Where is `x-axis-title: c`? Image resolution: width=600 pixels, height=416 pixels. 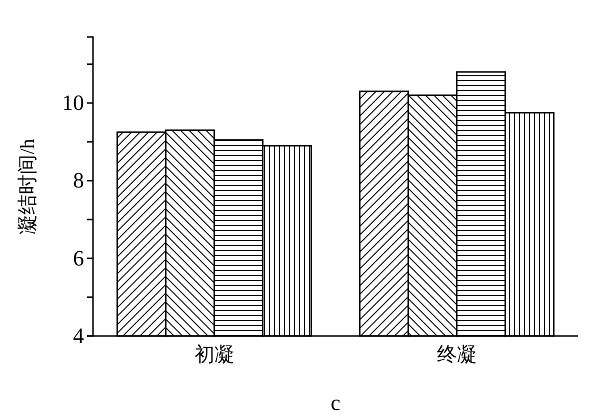 x-axis-title: c is located at coordinates (335, 402).